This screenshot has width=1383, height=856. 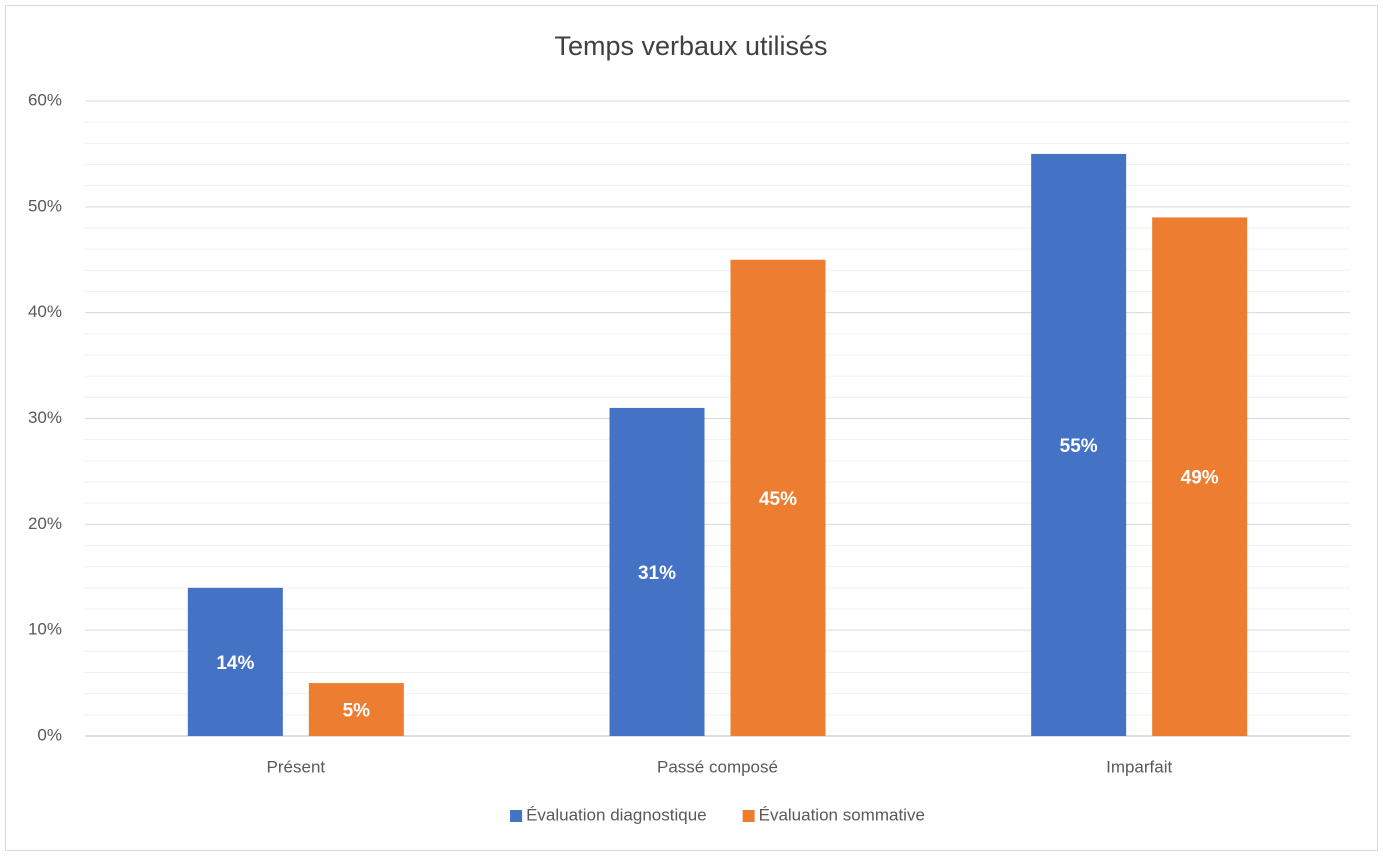 I want to click on value-label: 14%, so click(x=235, y=663).